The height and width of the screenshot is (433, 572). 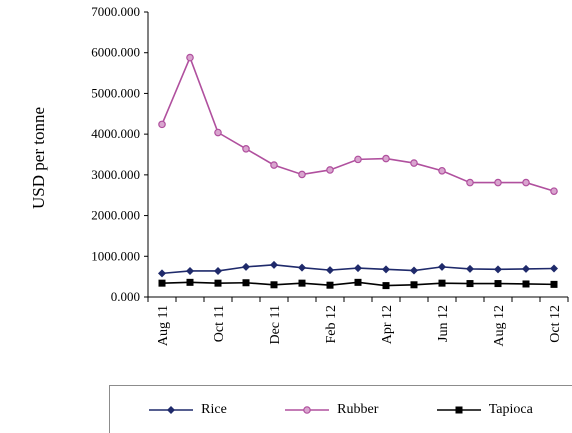 What do you see at coordinates (275, 325) in the screenshot?
I see `x-tick-label: Dec 11` at bounding box center [275, 325].